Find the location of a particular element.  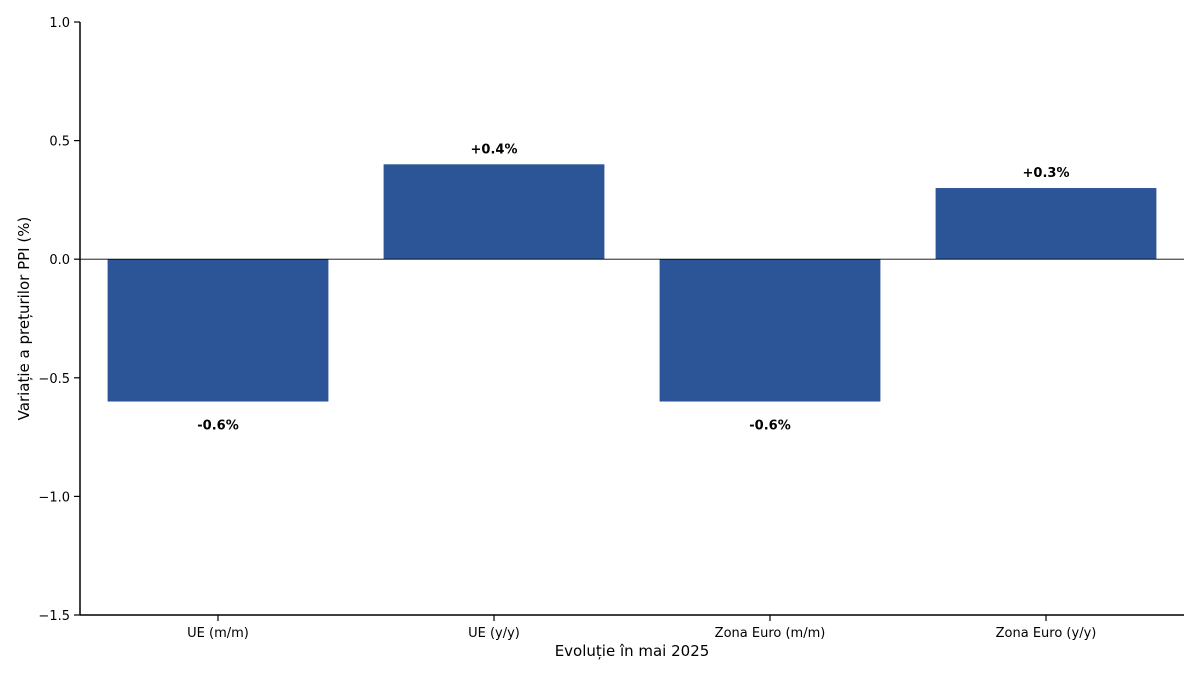

y-tick-label: −0.5 is located at coordinates (54, 379).